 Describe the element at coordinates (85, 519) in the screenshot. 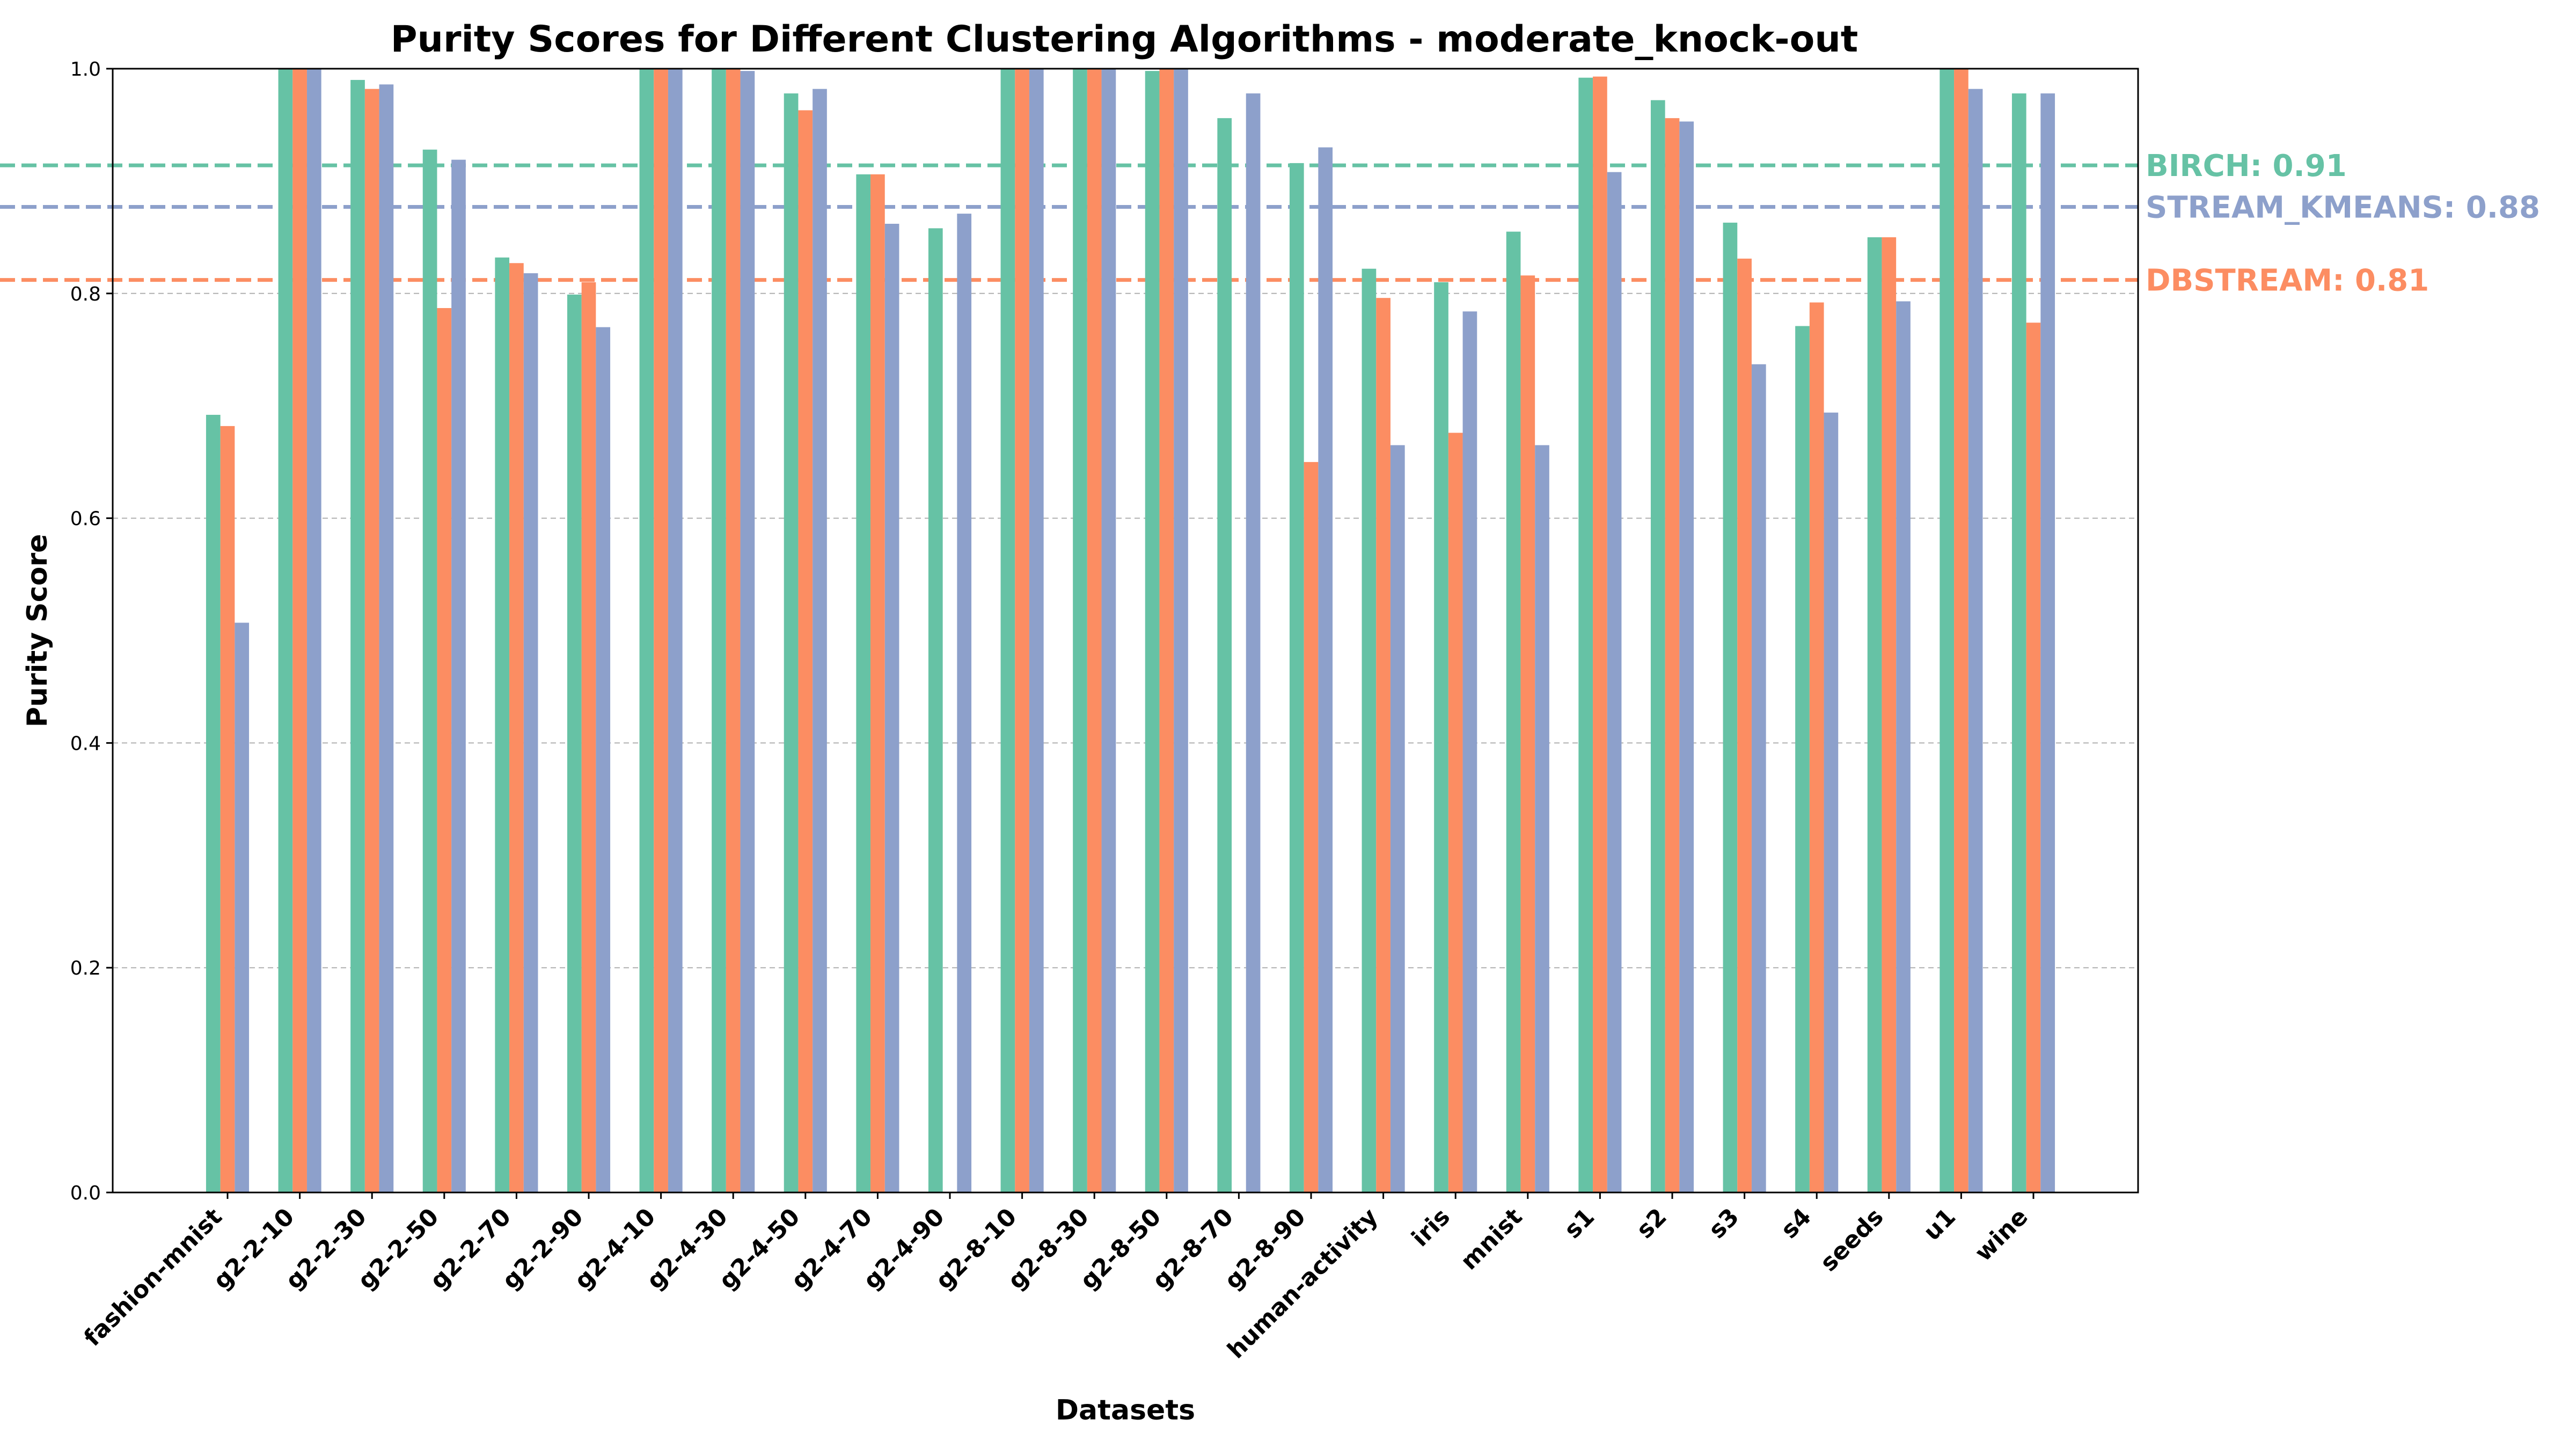

I see `y-tick-label: 0.6` at that location.